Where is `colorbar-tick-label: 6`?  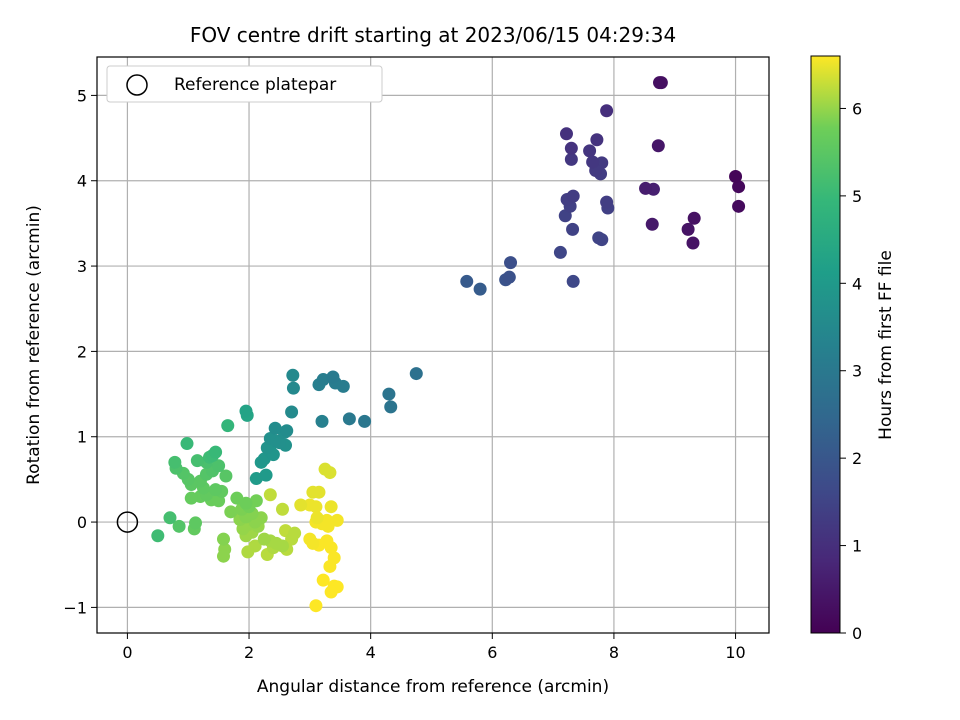
colorbar-tick-label: 6 is located at coordinates (857, 108).